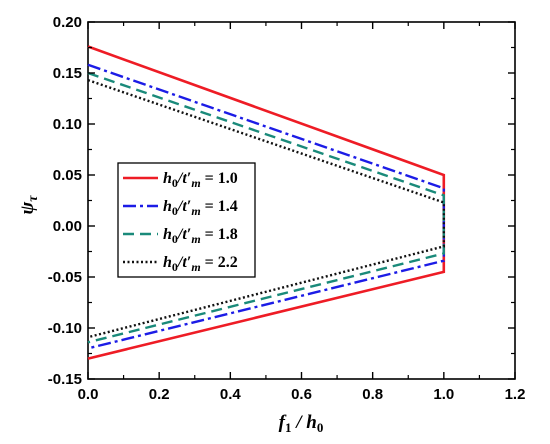  What do you see at coordinates (515, 394) in the screenshot?
I see `x-tick-label: 1.2` at bounding box center [515, 394].